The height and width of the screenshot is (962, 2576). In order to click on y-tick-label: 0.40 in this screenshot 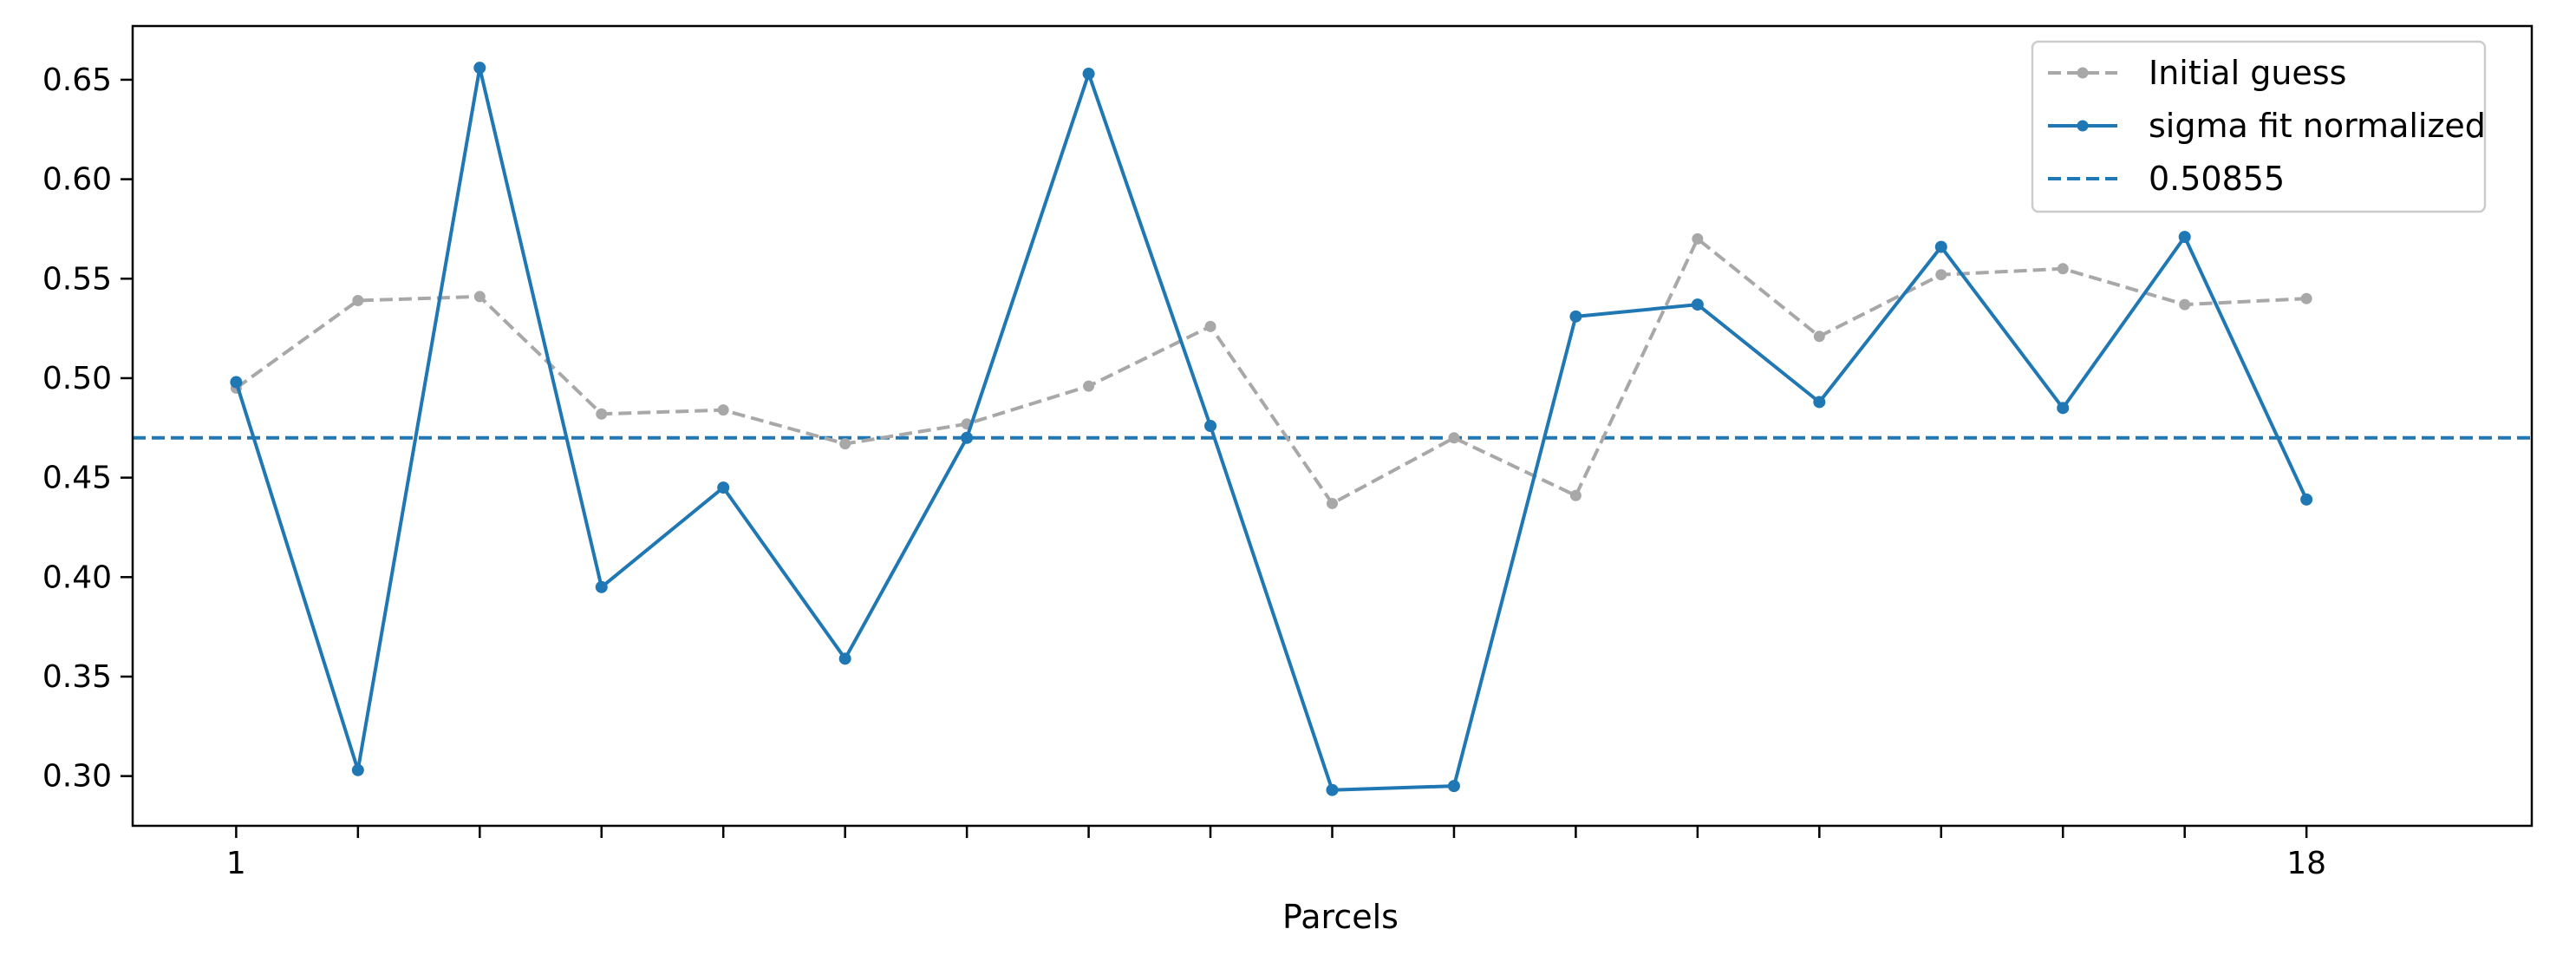, I will do `click(77, 577)`.